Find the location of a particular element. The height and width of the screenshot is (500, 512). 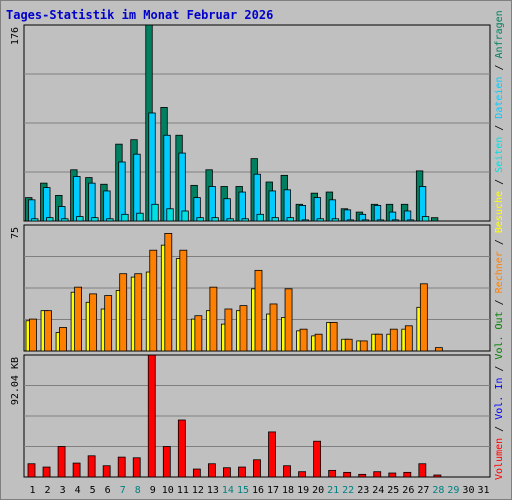

x-axis-day-label: 9 is located at coordinates (153, 490).